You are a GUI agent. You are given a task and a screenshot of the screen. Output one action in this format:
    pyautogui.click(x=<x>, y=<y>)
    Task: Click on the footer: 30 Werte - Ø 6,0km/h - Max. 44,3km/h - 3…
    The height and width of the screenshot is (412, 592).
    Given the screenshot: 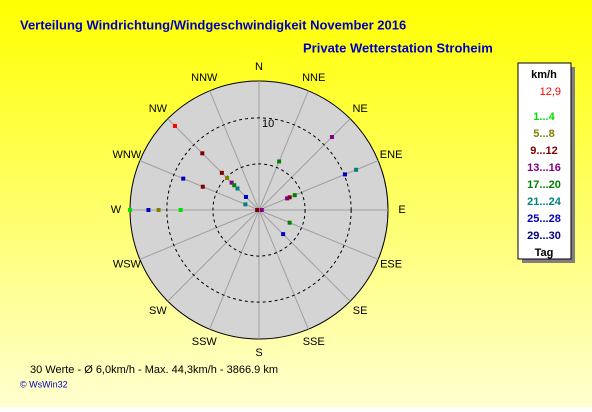 What is the action you would take?
    pyautogui.click(x=154, y=370)
    